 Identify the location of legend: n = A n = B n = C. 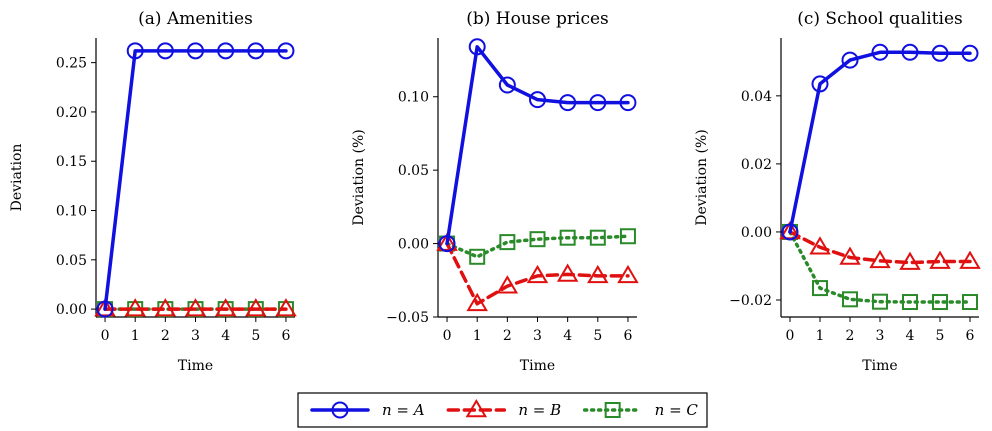
(502, 410).